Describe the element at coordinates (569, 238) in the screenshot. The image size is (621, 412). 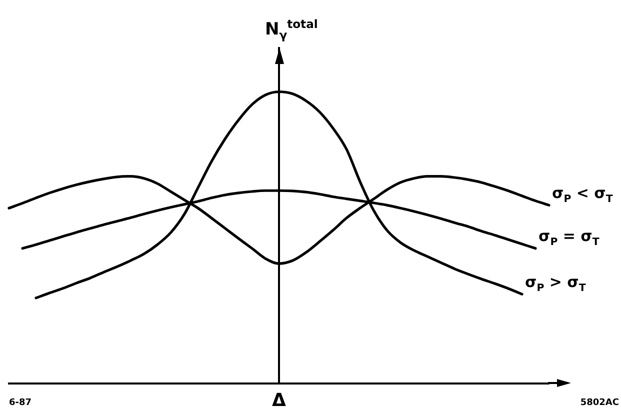
I see `series-label: σ$_{P}$ = σ$_{T}$` at that location.